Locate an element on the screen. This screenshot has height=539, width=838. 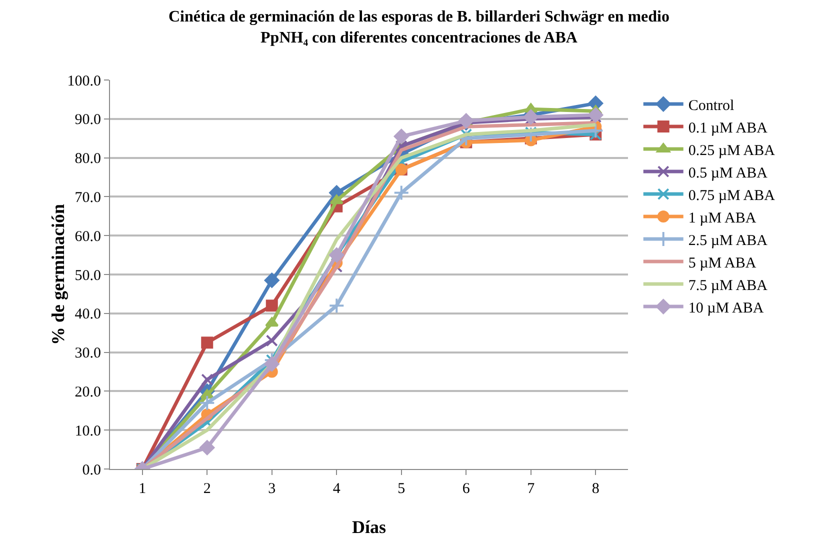
y-tick-label: 10.0 is located at coordinates (87, 431).